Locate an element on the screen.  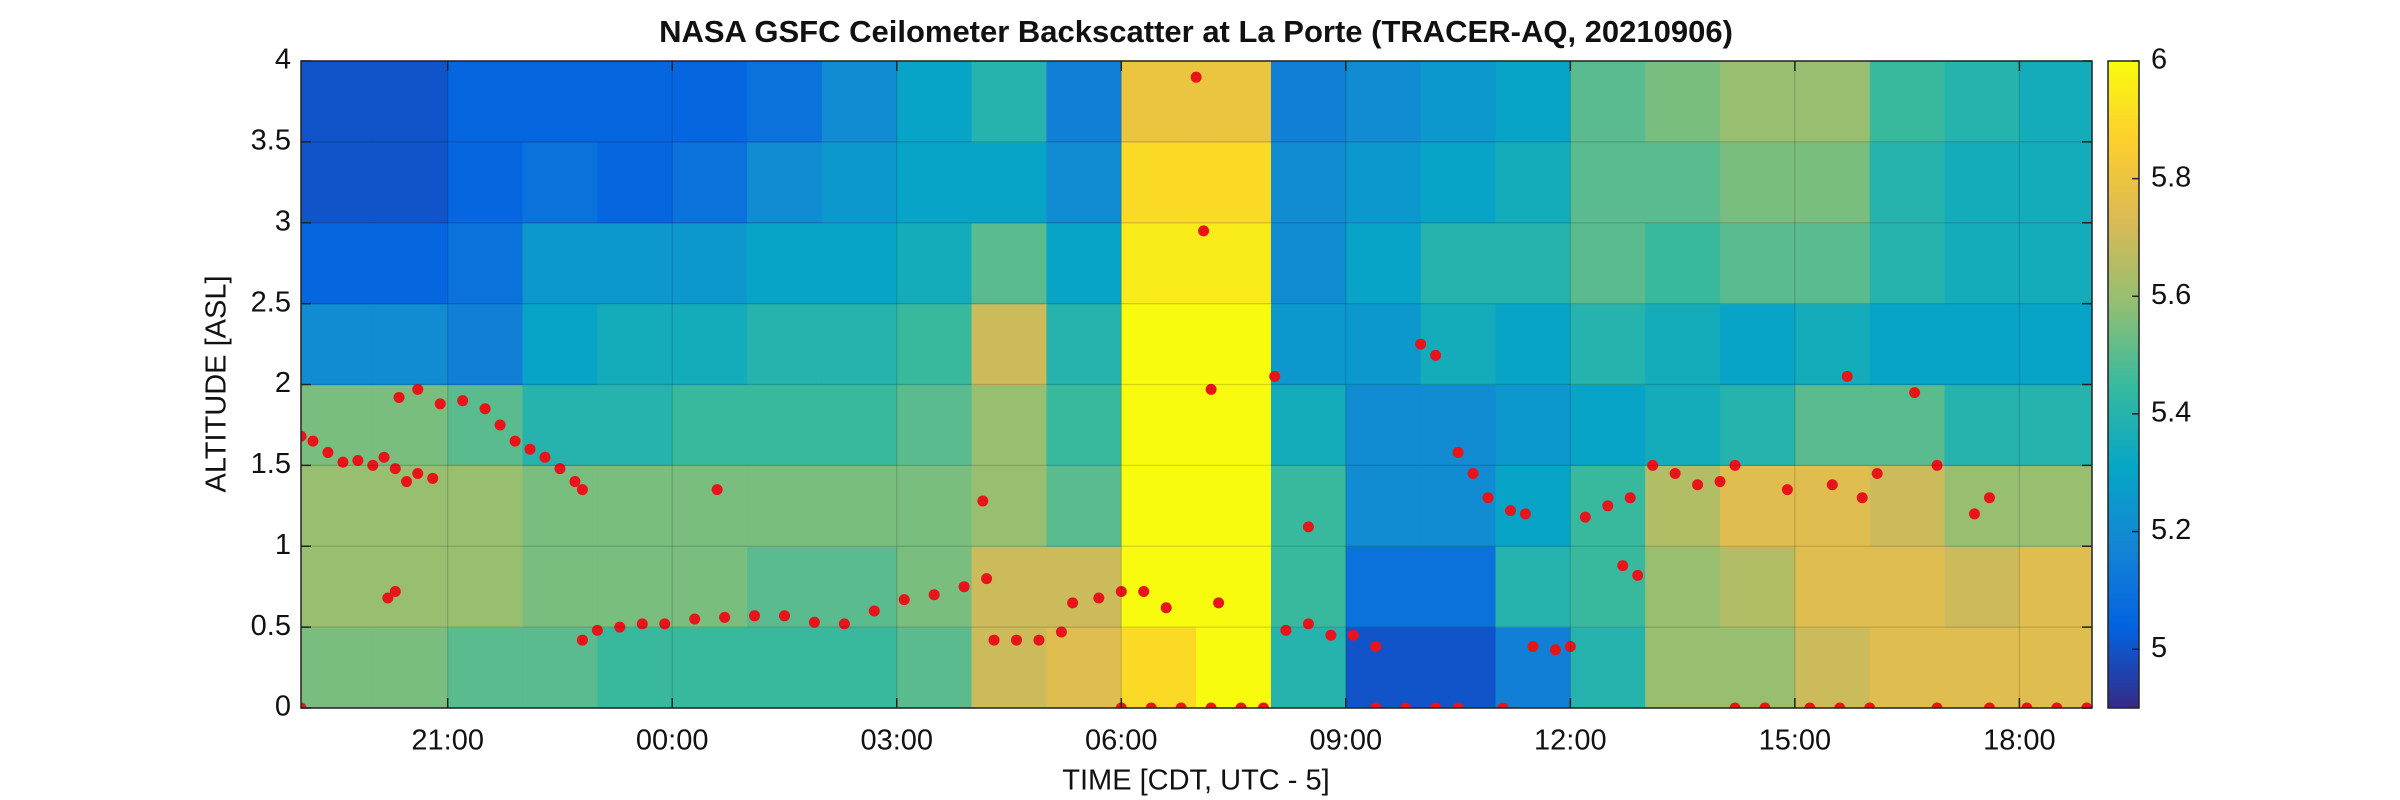
y-tick-label: 3.5 is located at coordinates (271, 141).